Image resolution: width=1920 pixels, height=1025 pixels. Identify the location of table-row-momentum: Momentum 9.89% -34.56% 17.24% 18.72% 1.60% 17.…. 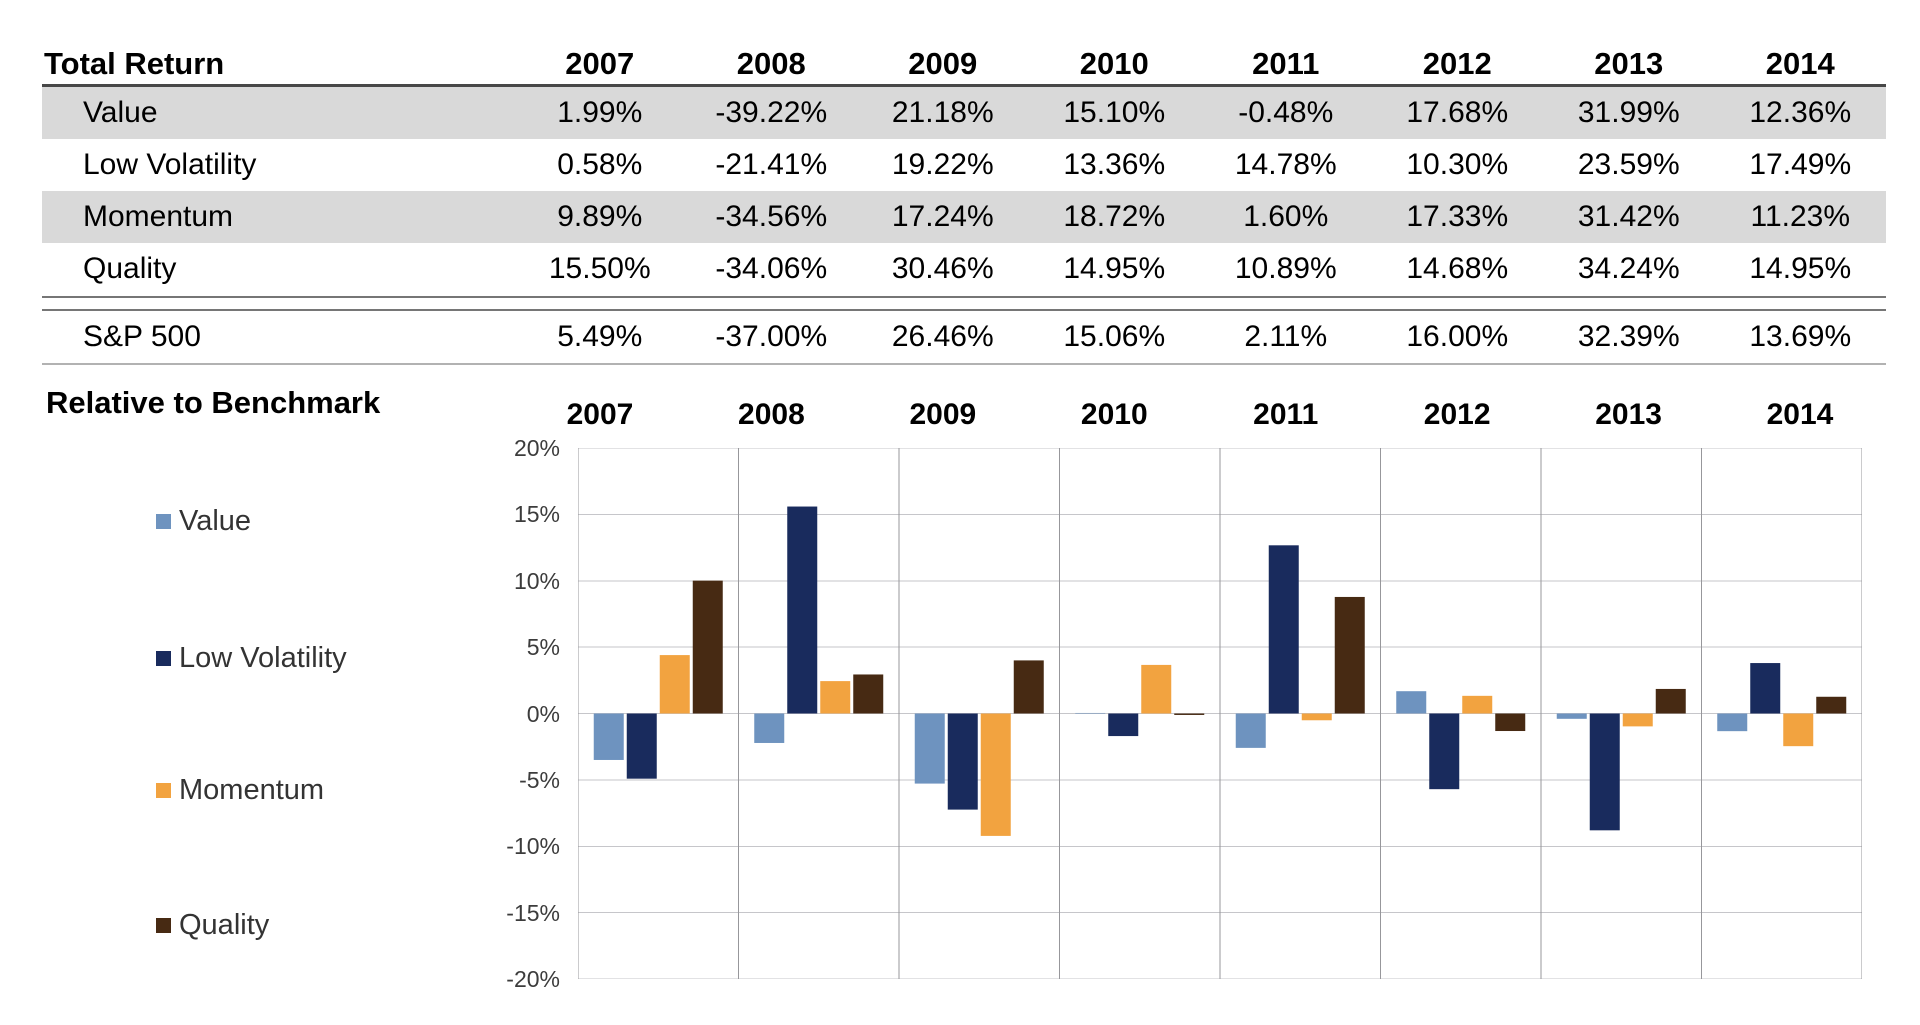
(964, 217).